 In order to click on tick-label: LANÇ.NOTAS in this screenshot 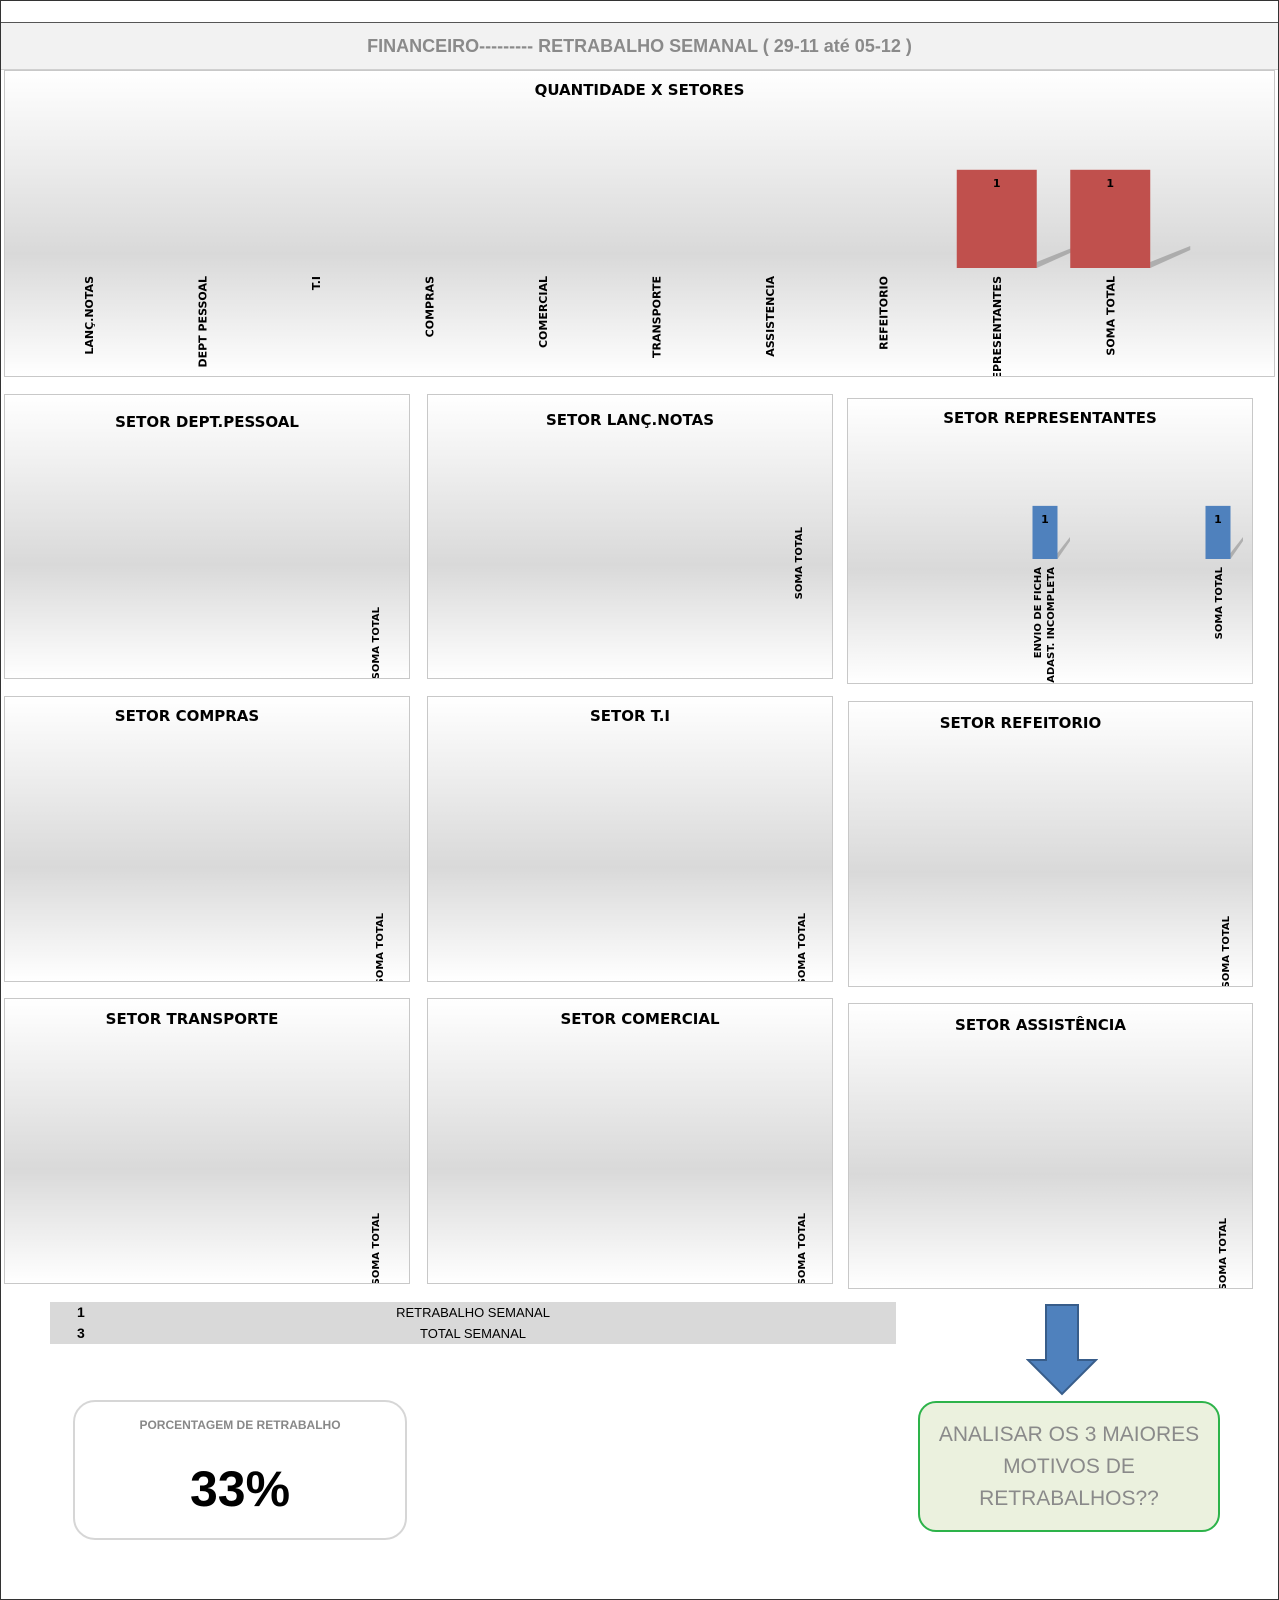, I will do `click(89, 315)`.